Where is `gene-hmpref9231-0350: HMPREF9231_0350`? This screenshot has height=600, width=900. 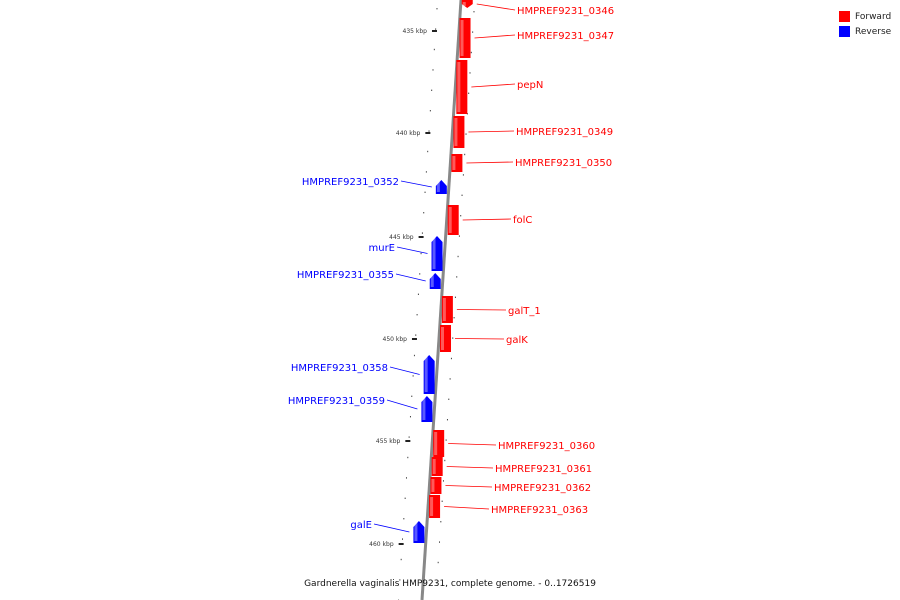 gene-hmpref9231-0350: HMPREF9231_0350 is located at coordinates (531, 163).